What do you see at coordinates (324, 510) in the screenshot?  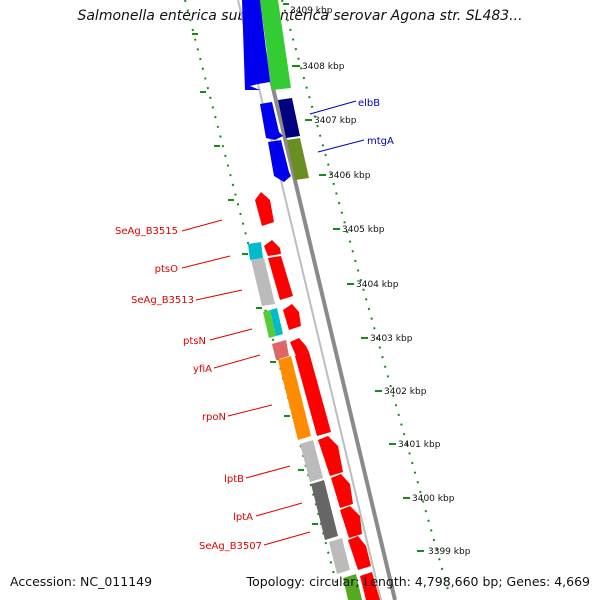 I see `gene-lptA` at bounding box center [324, 510].